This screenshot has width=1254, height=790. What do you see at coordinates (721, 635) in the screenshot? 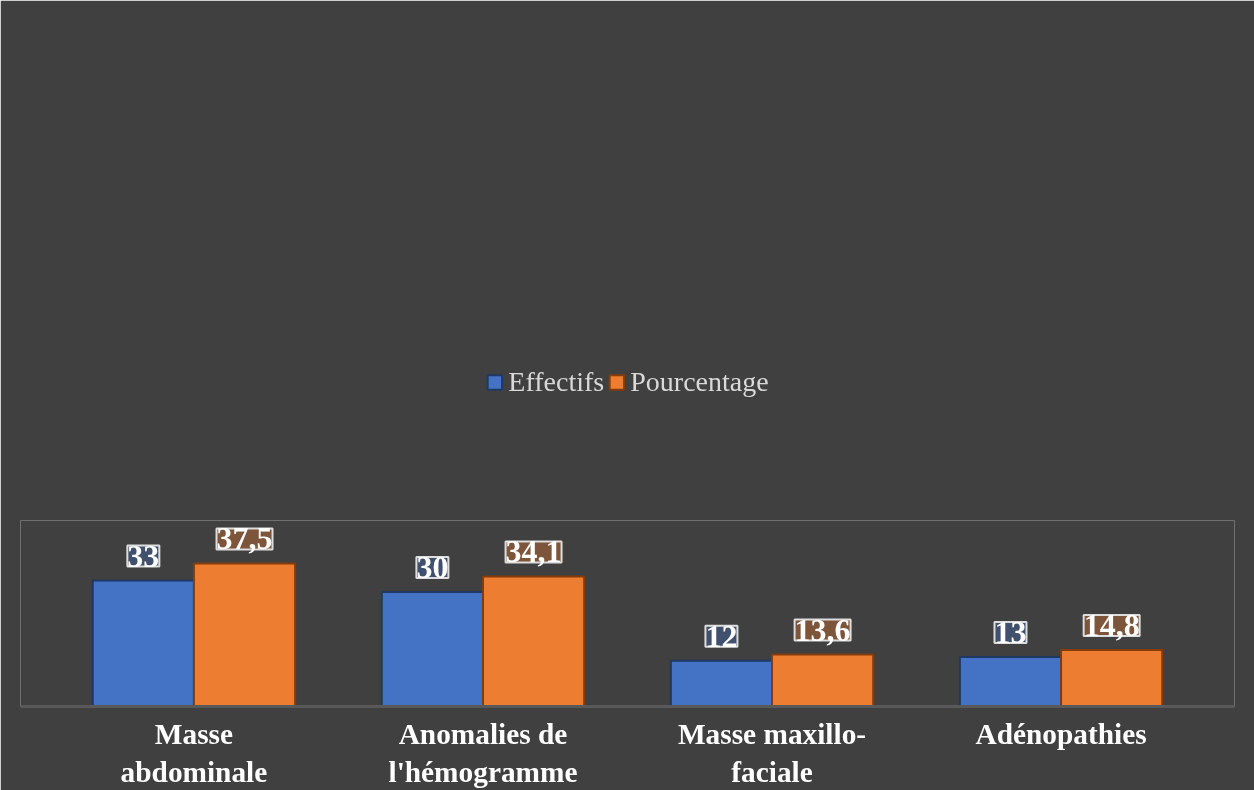
I see `data-label: 12` at bounding box center [721, 635].